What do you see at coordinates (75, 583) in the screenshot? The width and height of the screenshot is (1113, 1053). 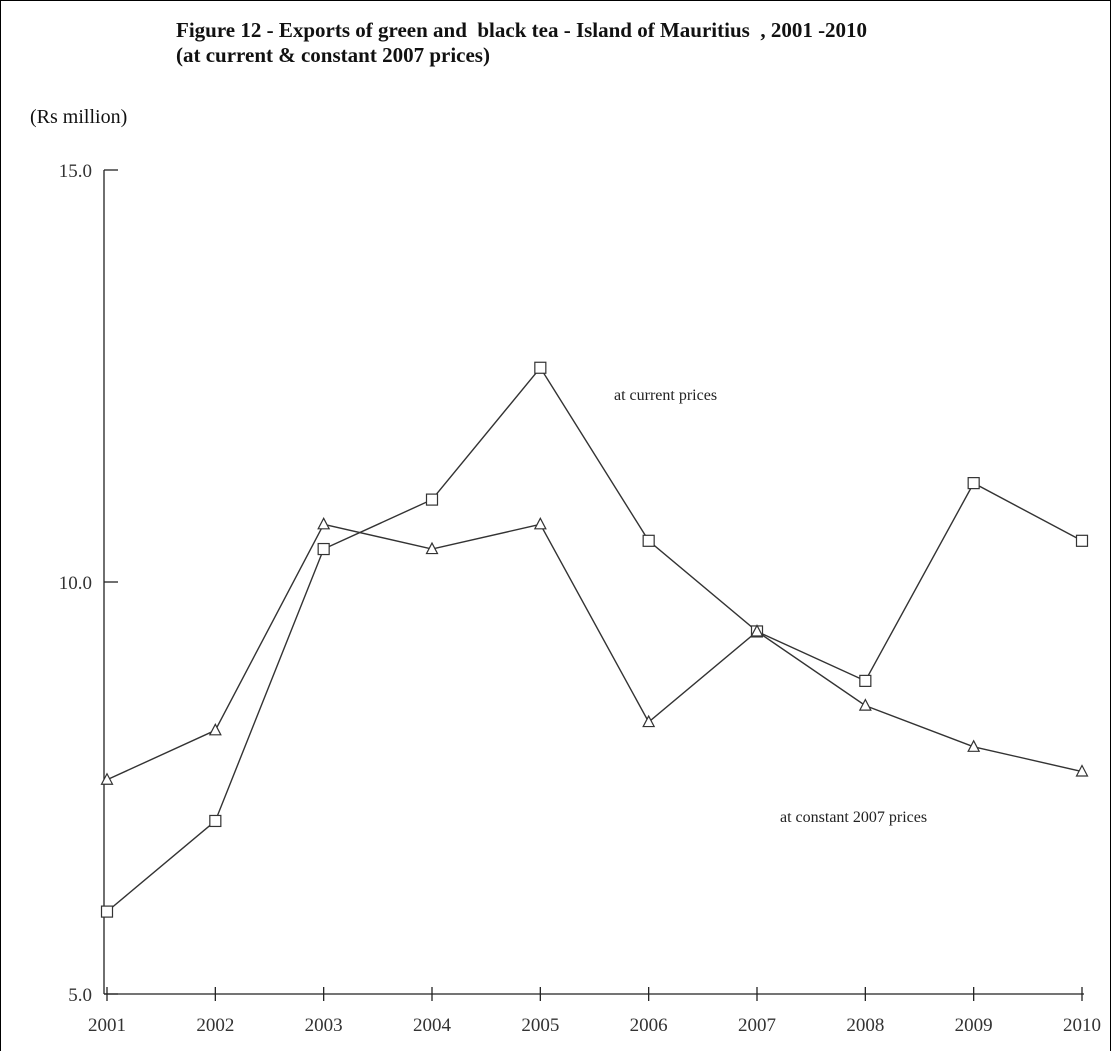 I see `y-tick-label: 10.0` at bounding box center [75, 583].